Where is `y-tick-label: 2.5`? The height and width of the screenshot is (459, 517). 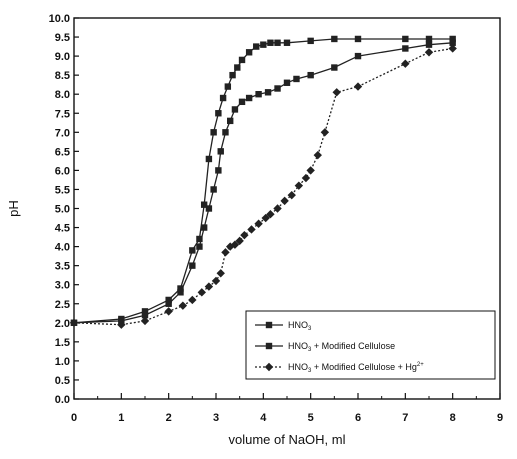
y-tick-label: 2.5 is located at coordinates (62, 305).